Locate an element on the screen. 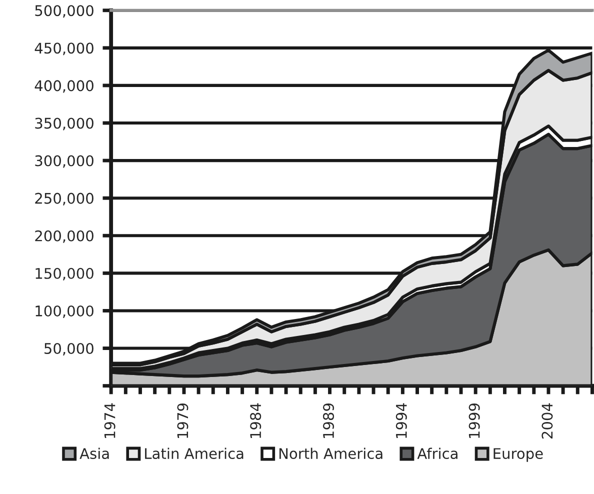 Image resolution: width=594 pixels, height=494 pixels. y-tick-label: 250,000 is located at coordinates (64, 199).